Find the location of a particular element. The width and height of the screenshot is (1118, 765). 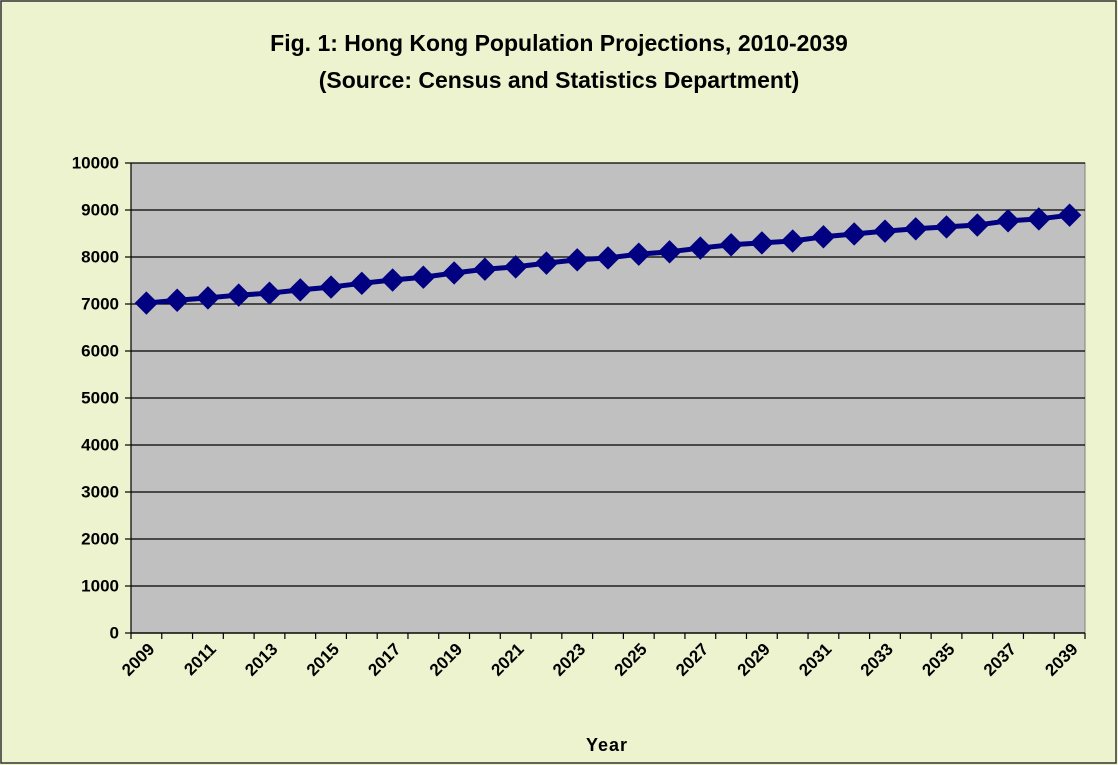

y-tick-label: 8000 is located at coordinates (100, 256).